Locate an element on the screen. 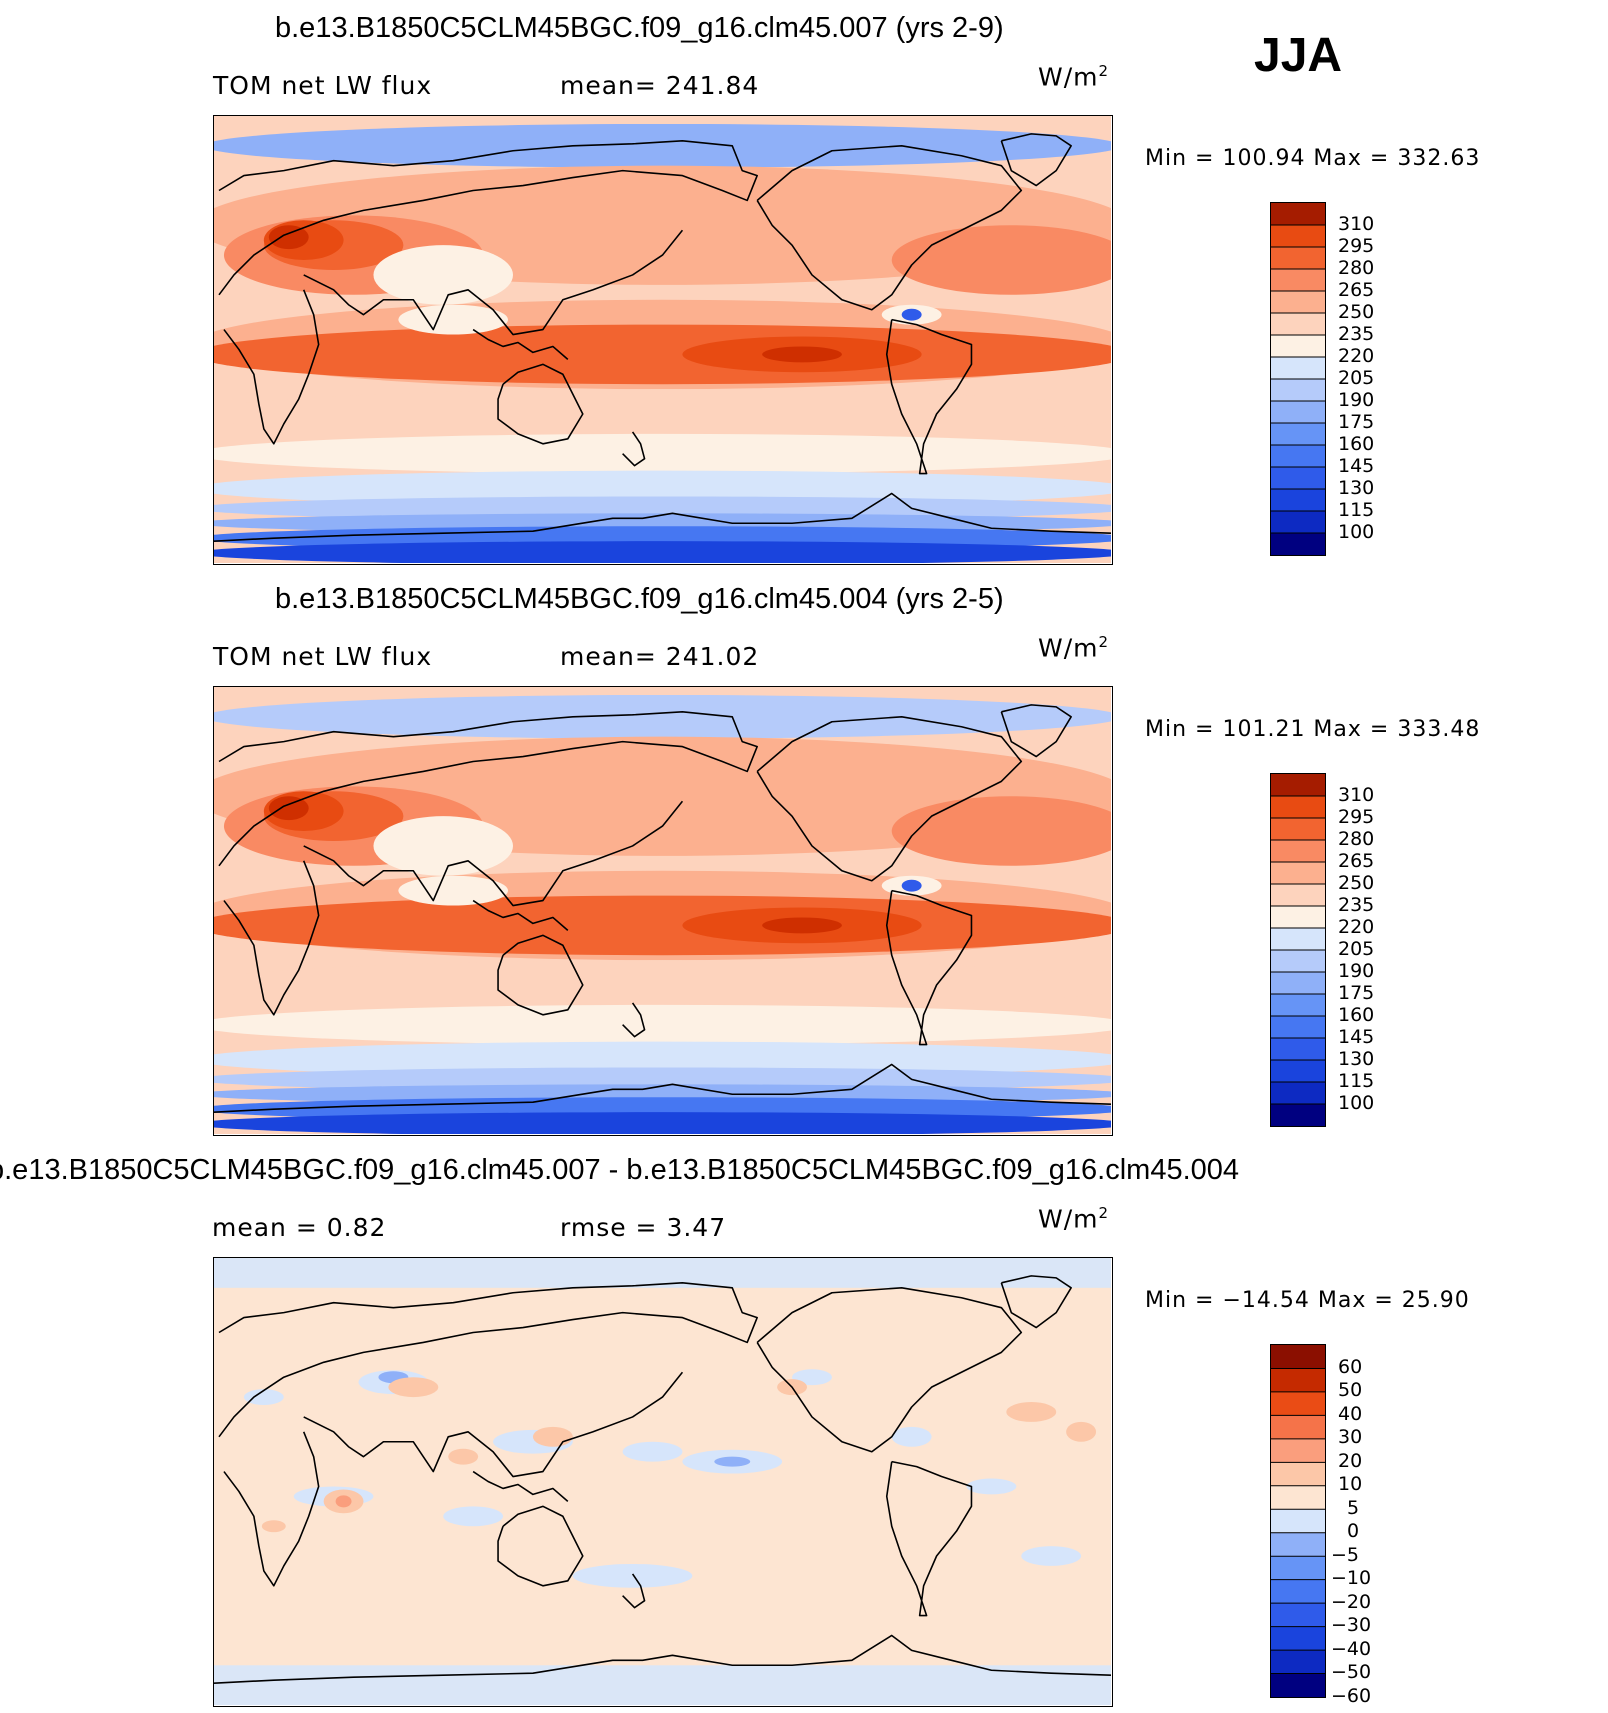  panel2-colorbar is located at coordinates (1298, 950).